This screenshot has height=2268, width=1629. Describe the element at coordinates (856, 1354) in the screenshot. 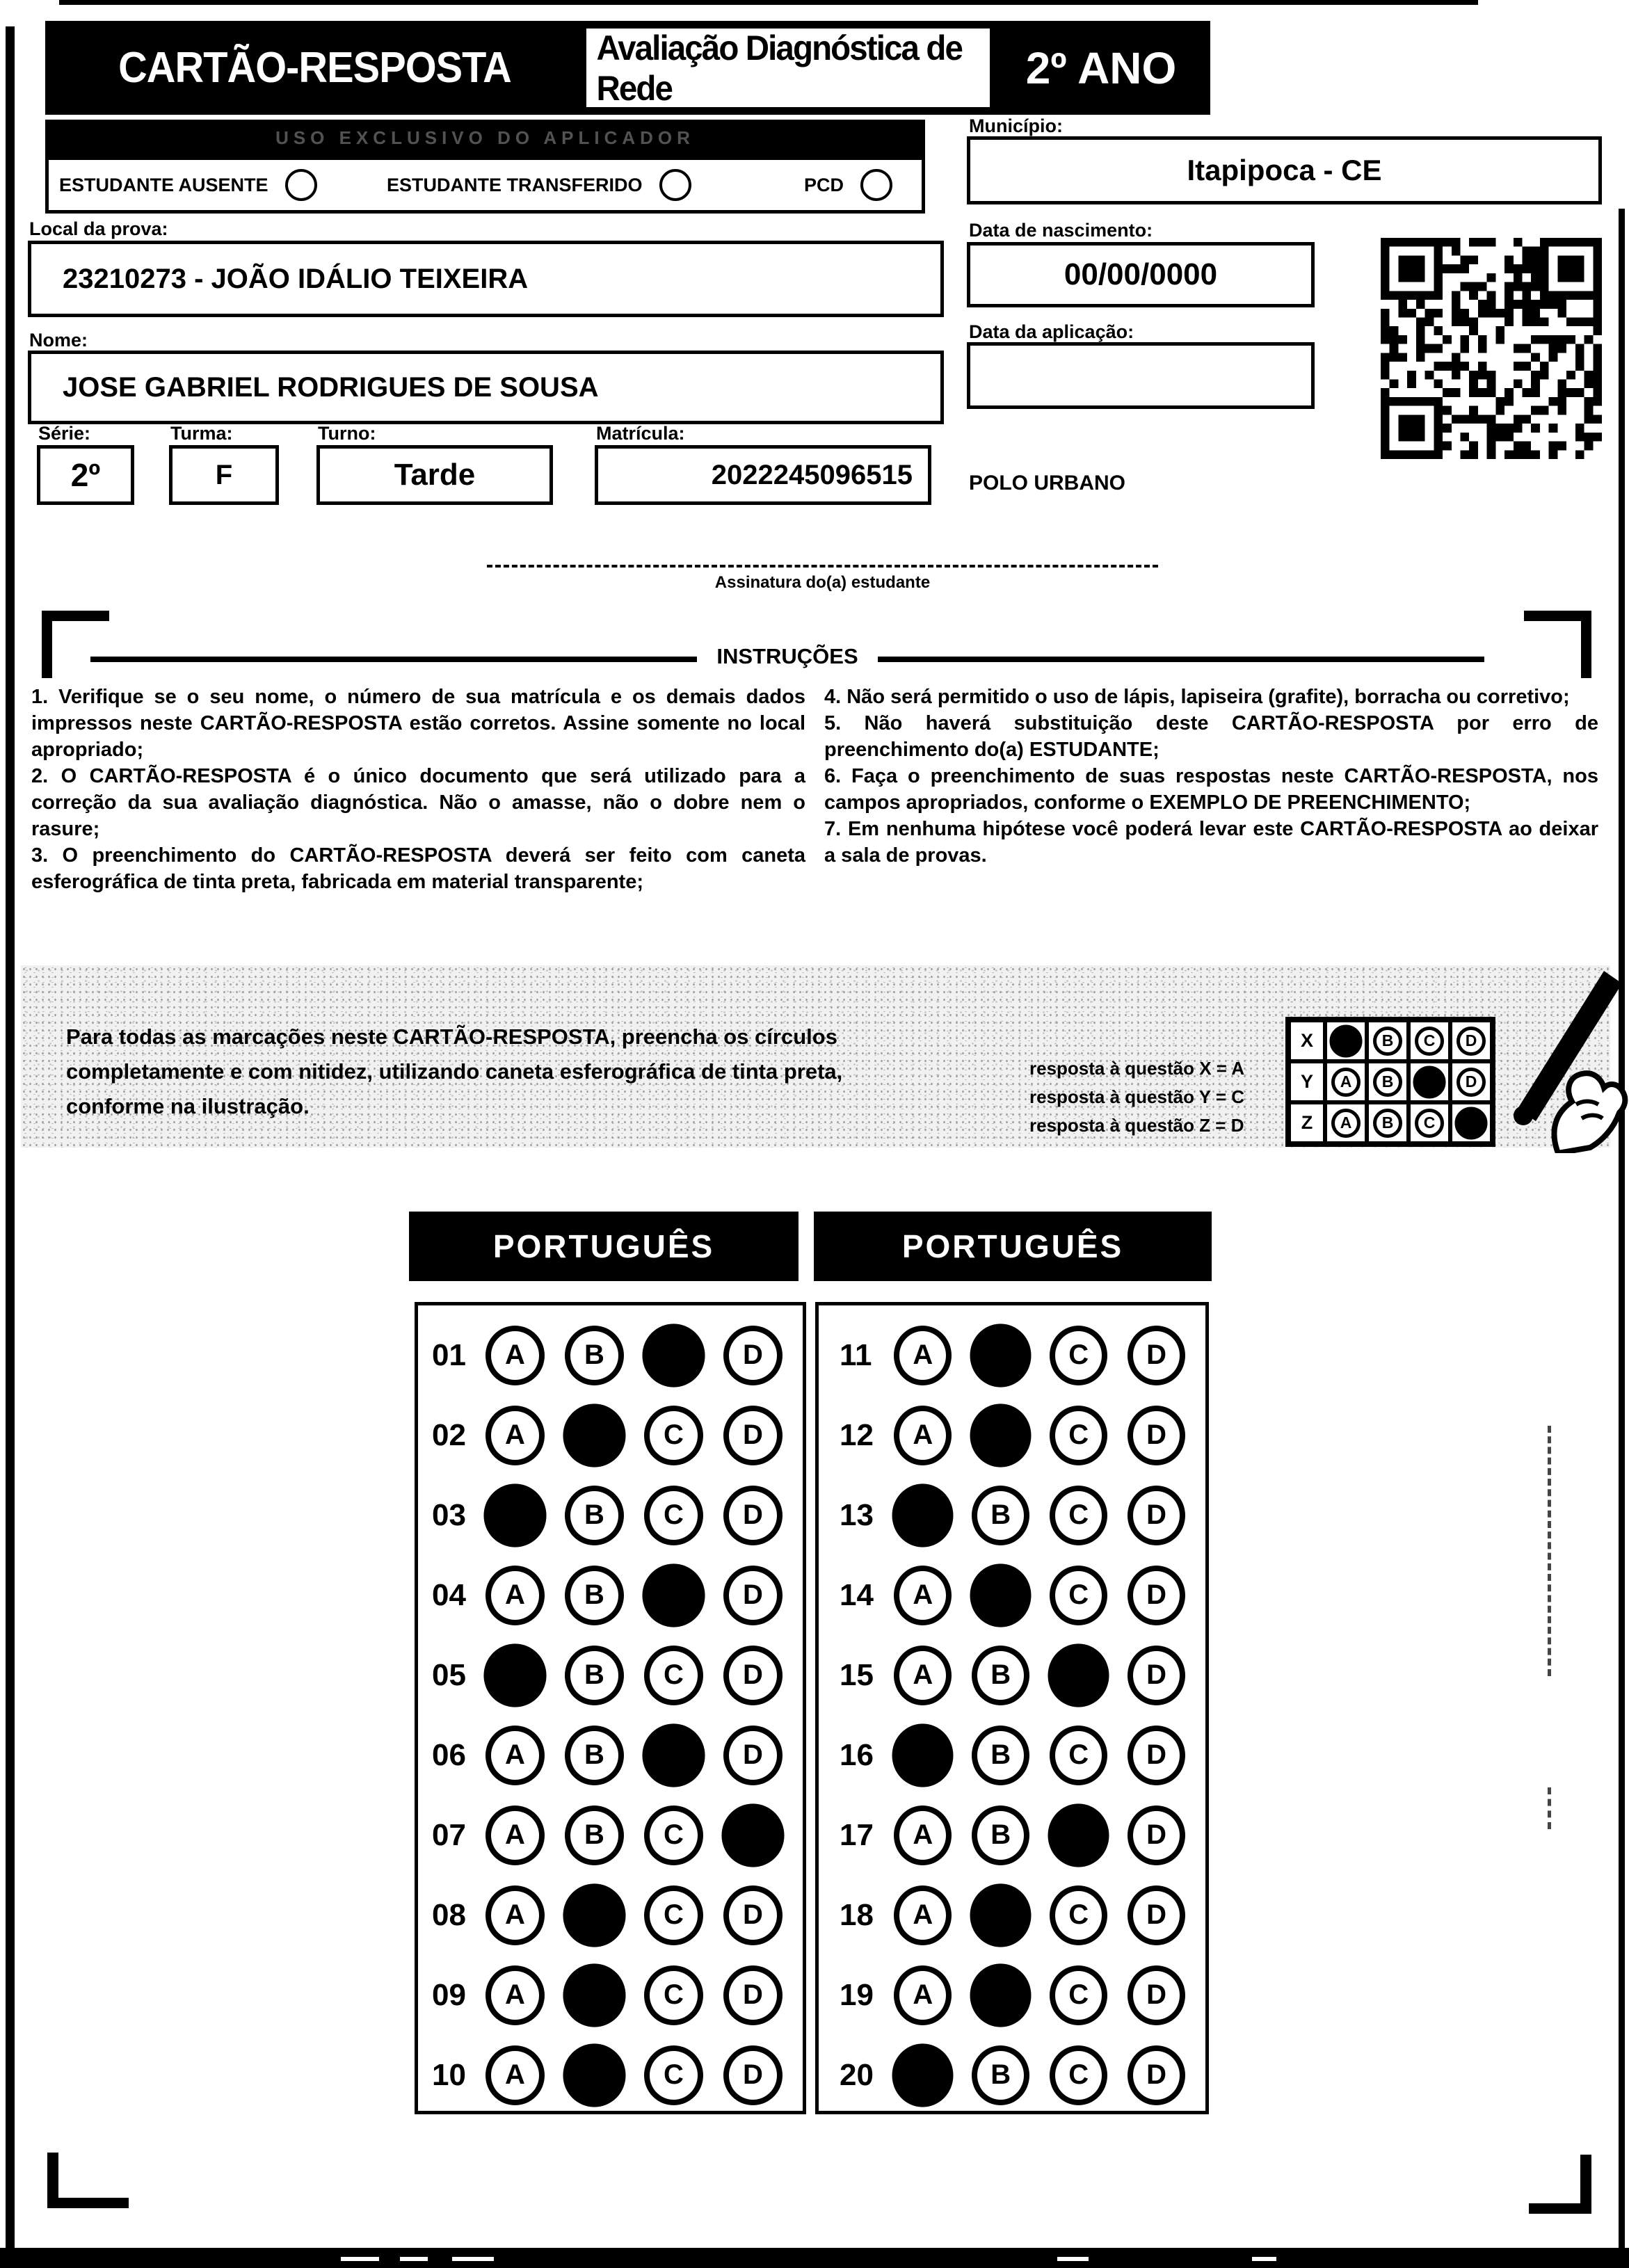

I see `question-number: 11` at that location.